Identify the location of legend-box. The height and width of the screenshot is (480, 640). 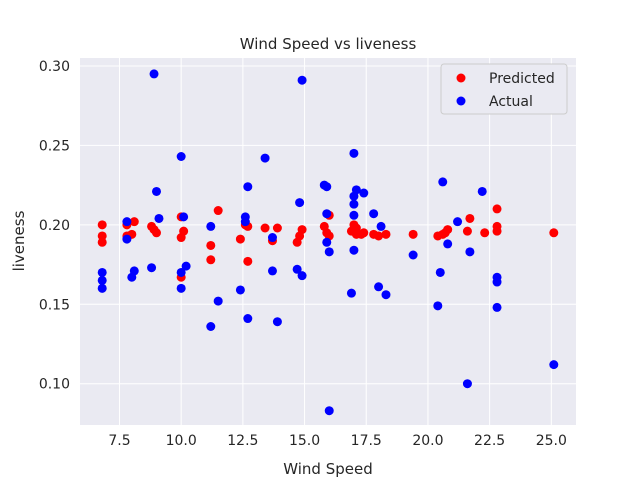
(504, 89).